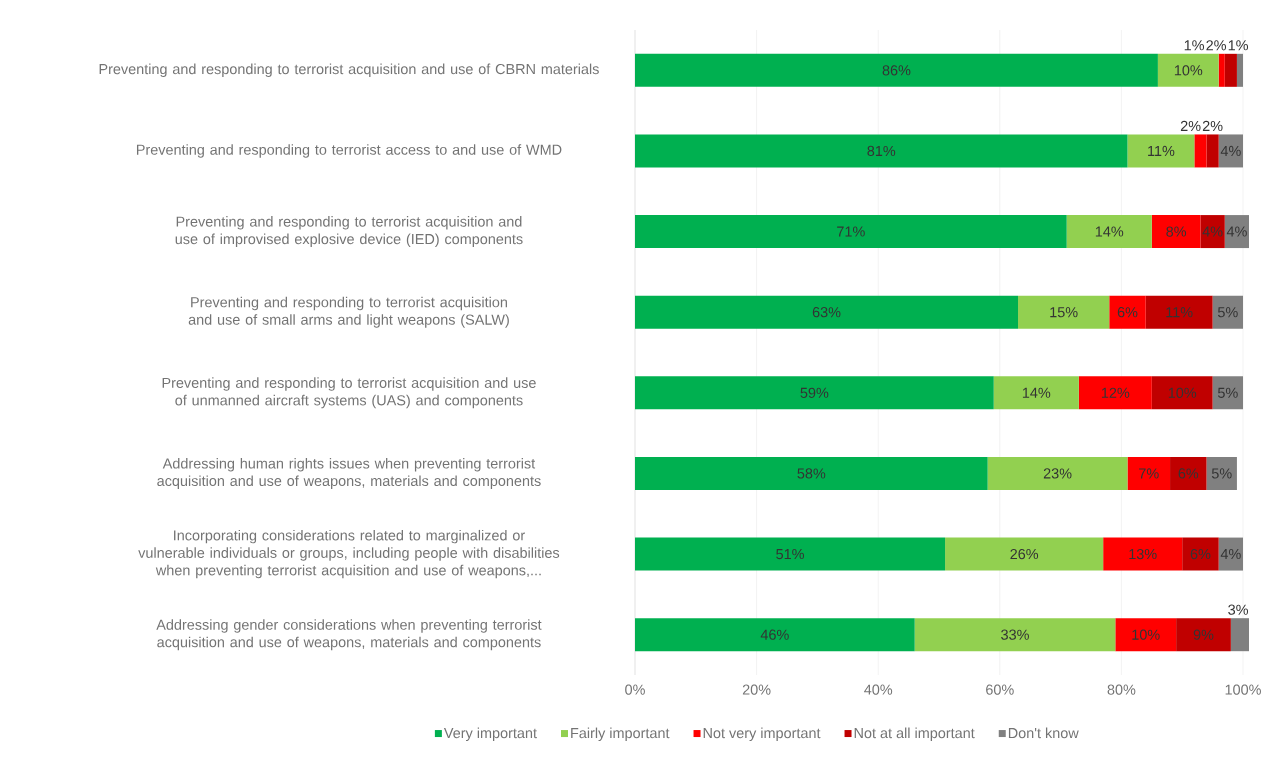 The width and height of the screenshot is (1269, 767). Describe the element at coordinates (348, 312) in the screenshot. I see `y-tick-label: Preventing and responding to terrorist acquisition and use of small arms and light weapons (SALW)` at that location.